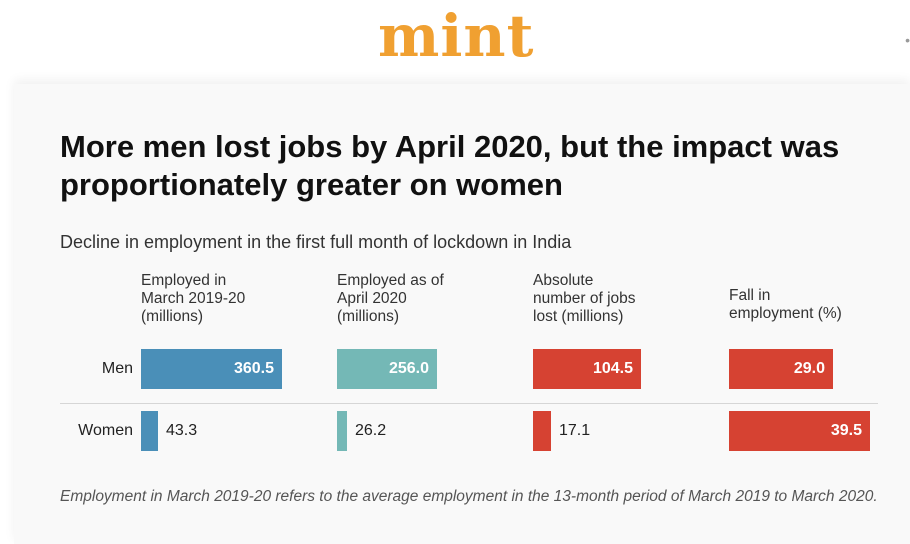 The image size is (910, 544). What do you see at coordinates (584, 298) in the screenshot?
I see `column-header-jobs_lost: Absolute number of jobs lost (millions)` at bounding box center [584, 298].